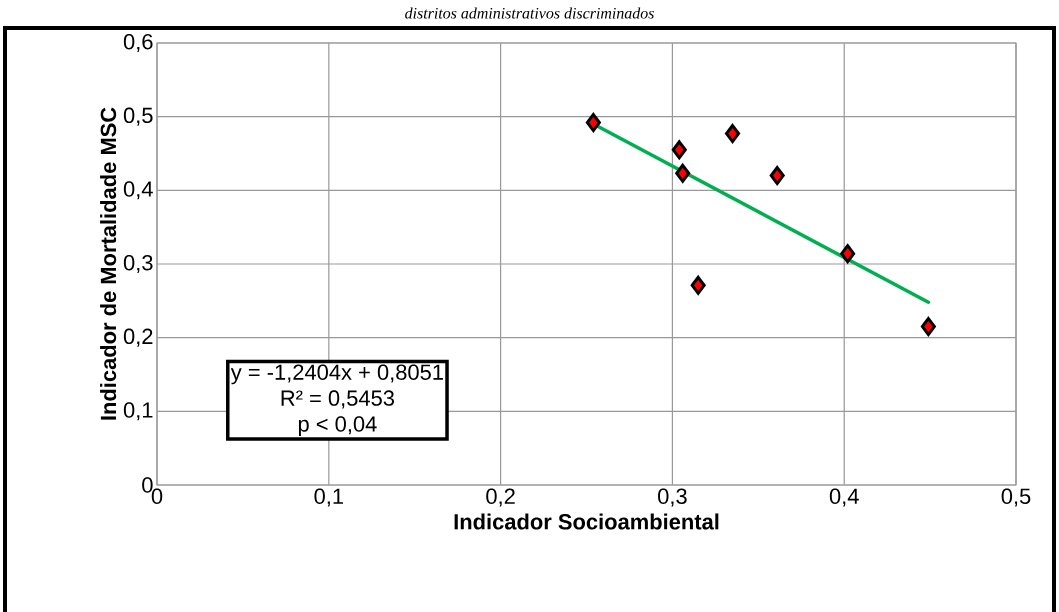 Image resolution: width=1059 pixels, height=612 pixels. Describe the element at coordinates (138, 264) in the screenshot. I see `y-tick-label: 0,3` at that location.